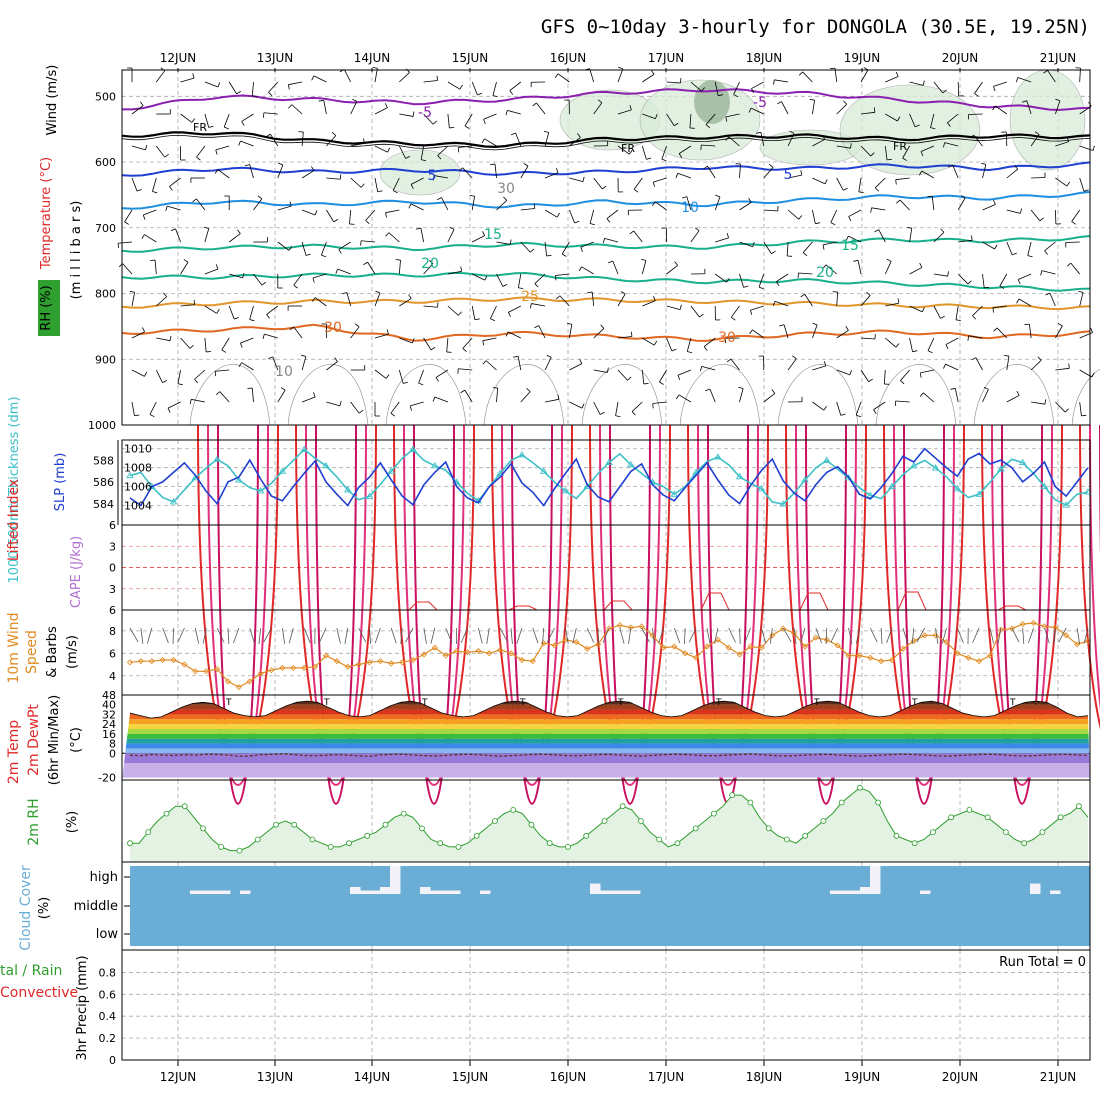 The image size is (1100, 1104). Describe the element at coordinates (960, 58) in the screenshot. I see `day-label-top: 20JUN` at that location.